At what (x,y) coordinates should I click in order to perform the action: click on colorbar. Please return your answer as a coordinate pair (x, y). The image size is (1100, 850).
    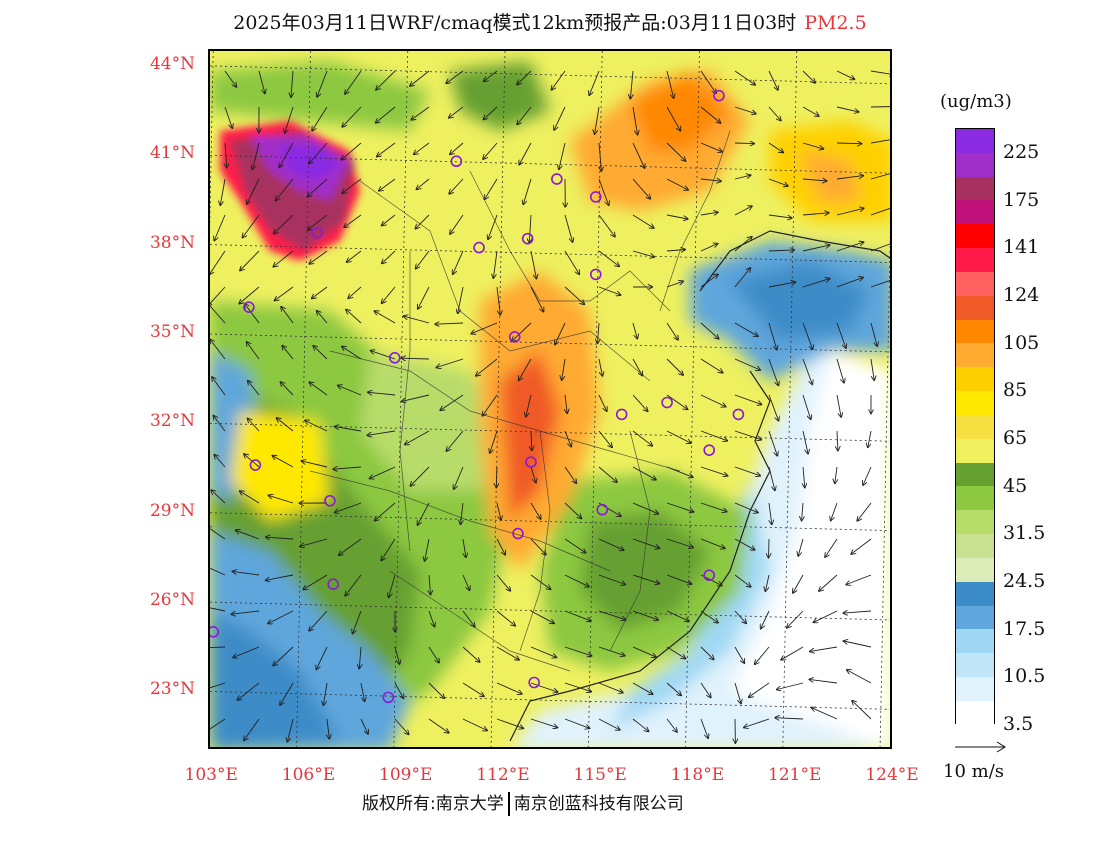
    Looking at the image, I should click on (975, 426).